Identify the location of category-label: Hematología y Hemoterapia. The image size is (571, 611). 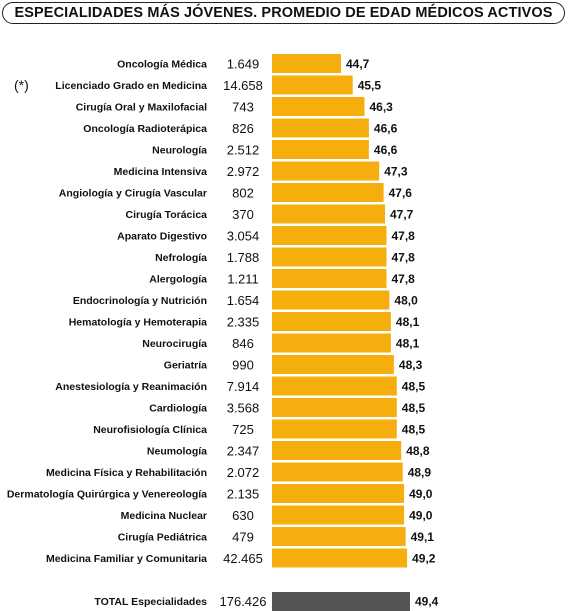
(138, 323).